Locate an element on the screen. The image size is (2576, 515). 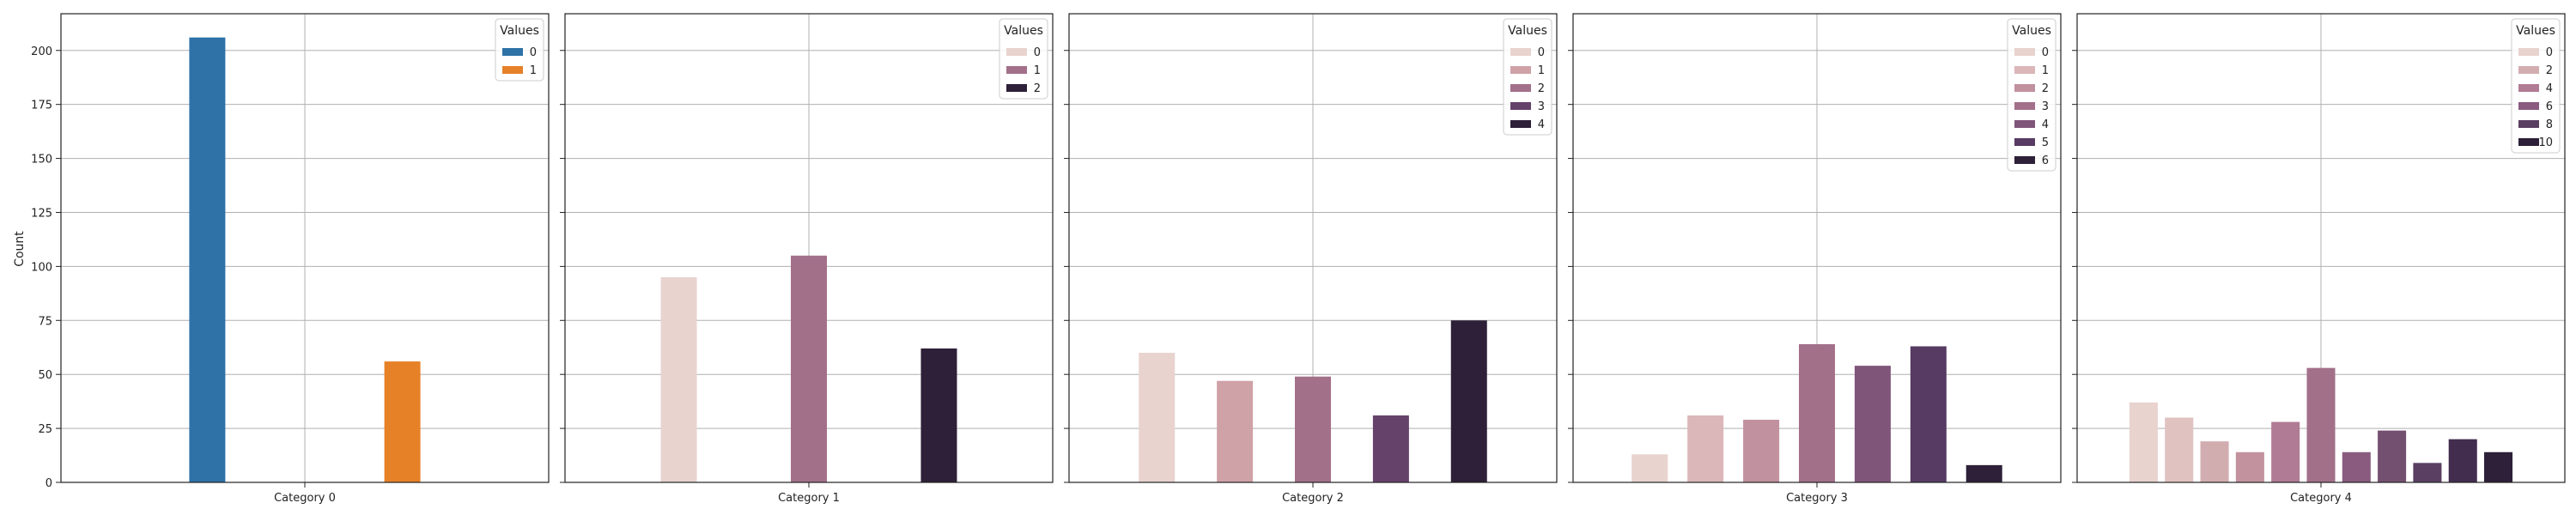
legend-entry-label: 8 is located at coordinates (2550, 124).